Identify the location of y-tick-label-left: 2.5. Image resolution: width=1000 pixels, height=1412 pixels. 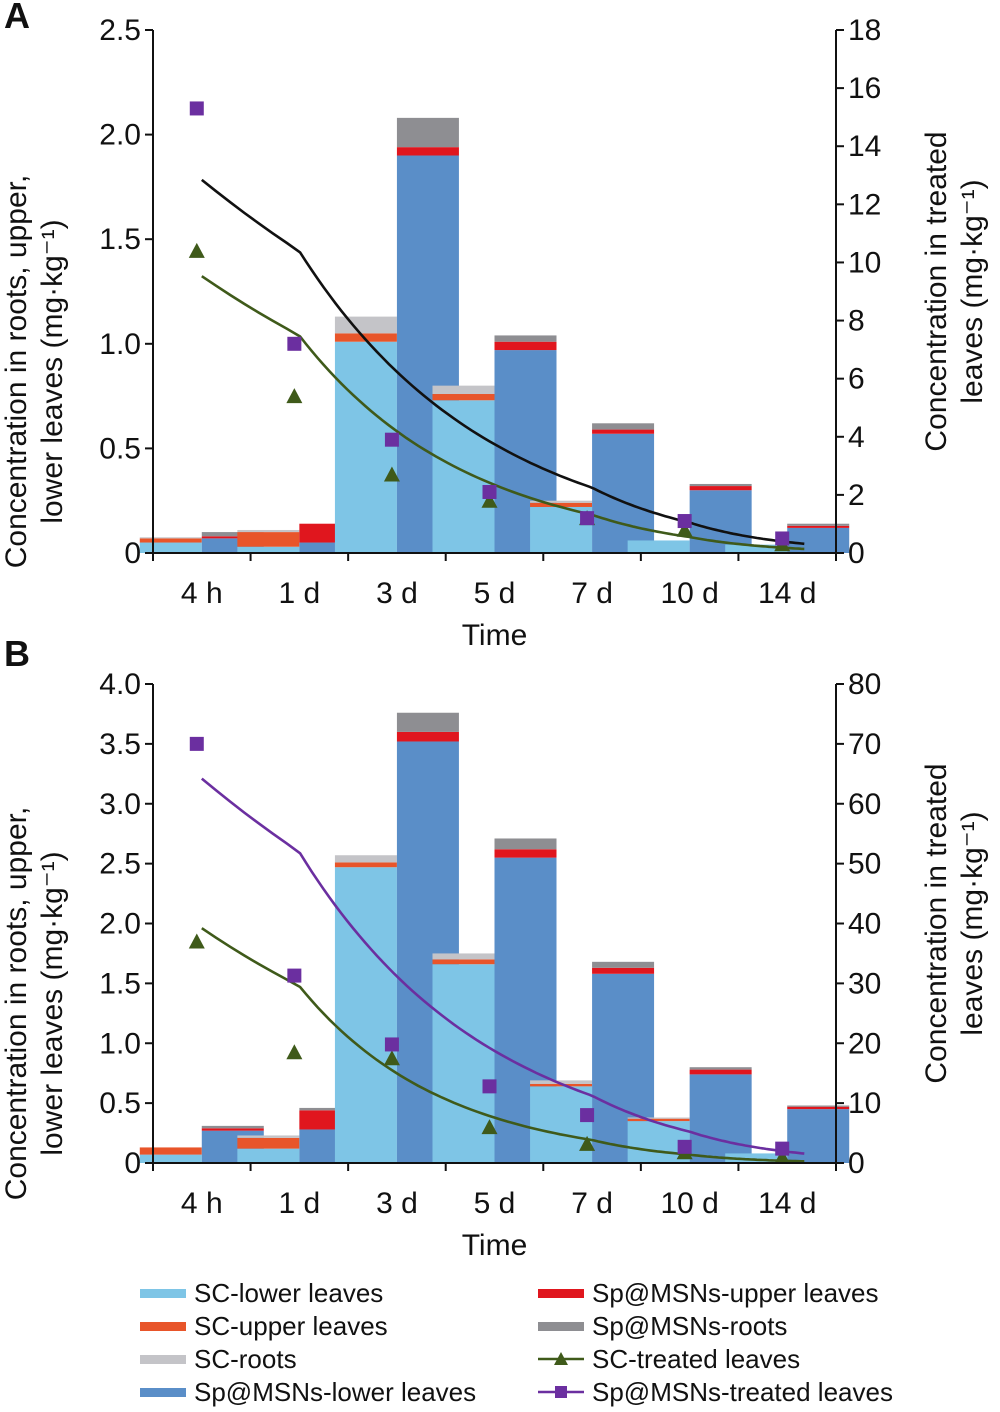
(120, 864).